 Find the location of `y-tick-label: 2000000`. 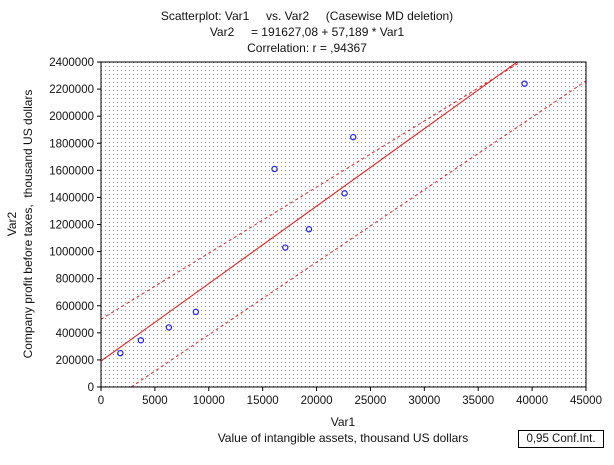

y-tick-label: 2000000 is located at coordinates (71, 117).